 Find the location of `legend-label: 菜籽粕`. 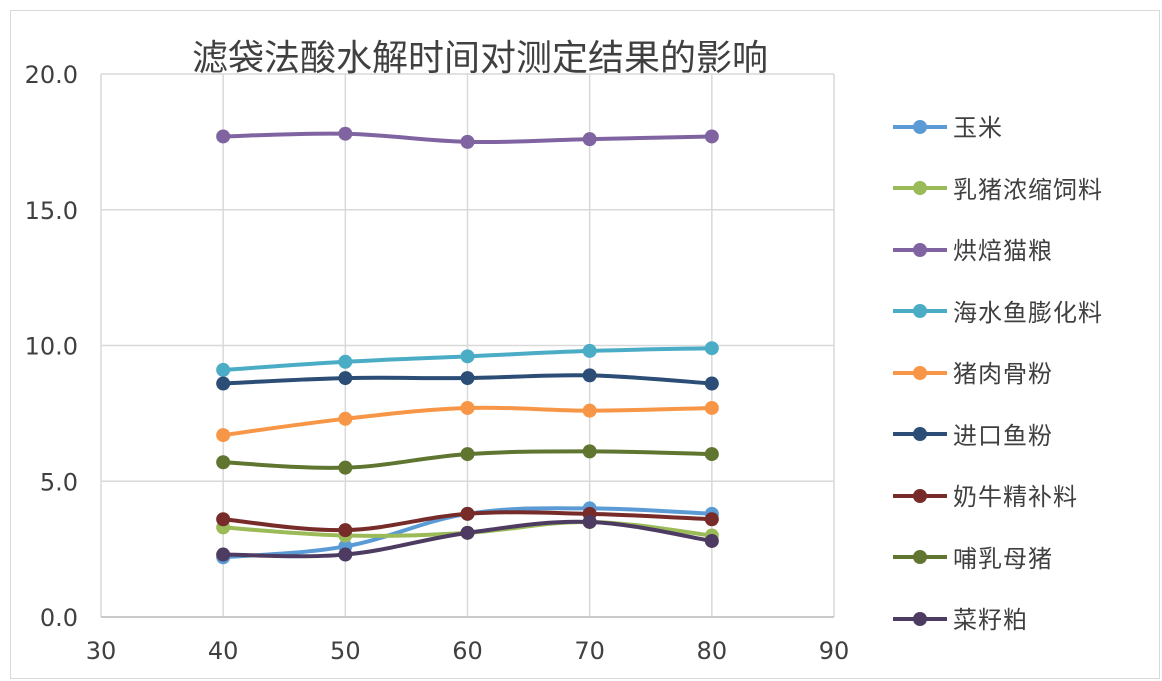

legend-label: 菜籽粕 is located at coordinates (990, 620).